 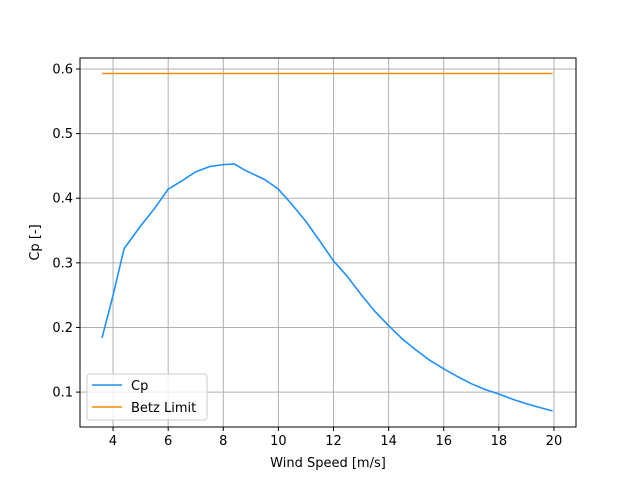 What do you see at coordinates (62, 134) in the screenshot?
I see `y-tick-label: 0.5` at bounding box center [62, 134].